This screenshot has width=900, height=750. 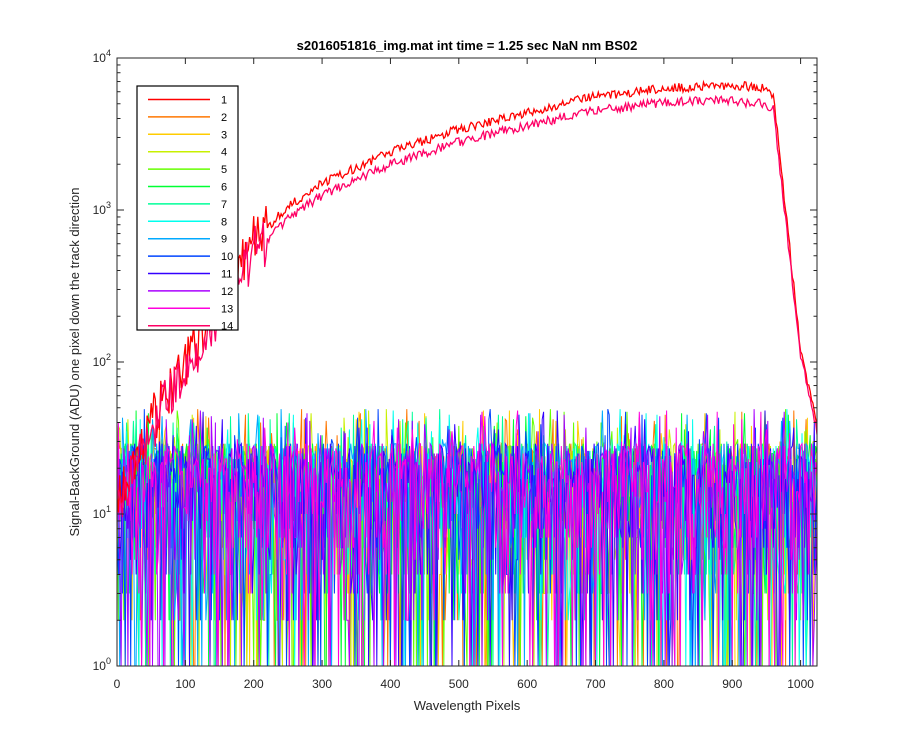 What do you see at coordinates (732, 684) in the screenshot?
I see `x-tick-label: 900` at bounding box center [732, 684].